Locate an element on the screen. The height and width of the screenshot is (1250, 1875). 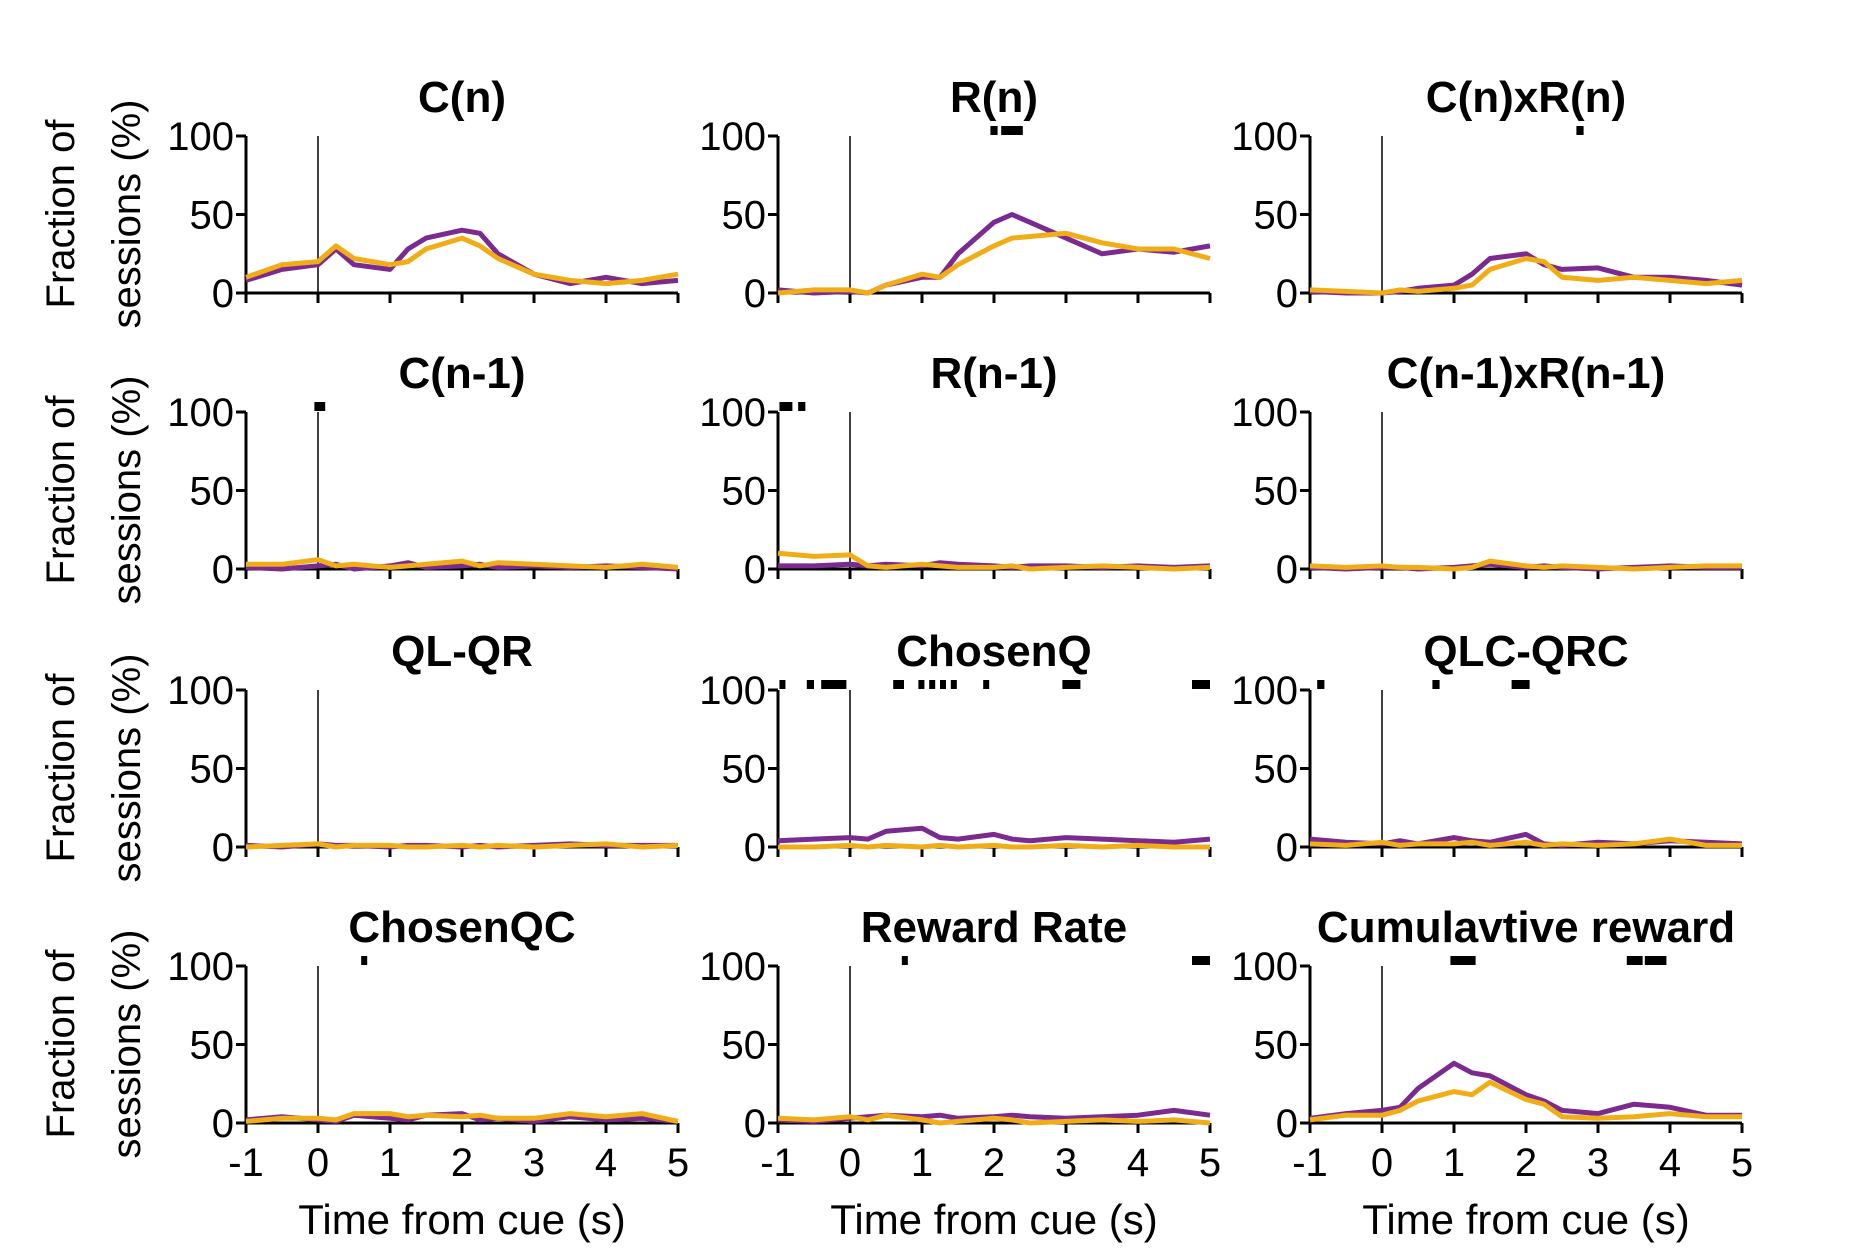
panel-title: Cumulavtive reward is located at coordinates (1526, 927).